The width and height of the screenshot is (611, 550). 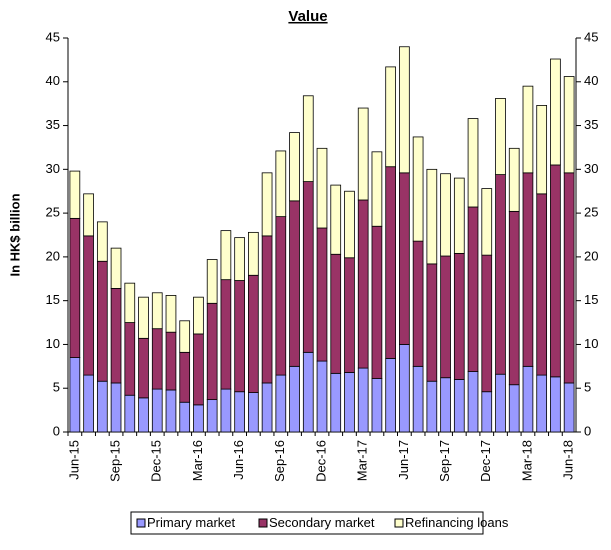 I want to click on x-tick-label: Dec-15, so click(x=156, y=461).